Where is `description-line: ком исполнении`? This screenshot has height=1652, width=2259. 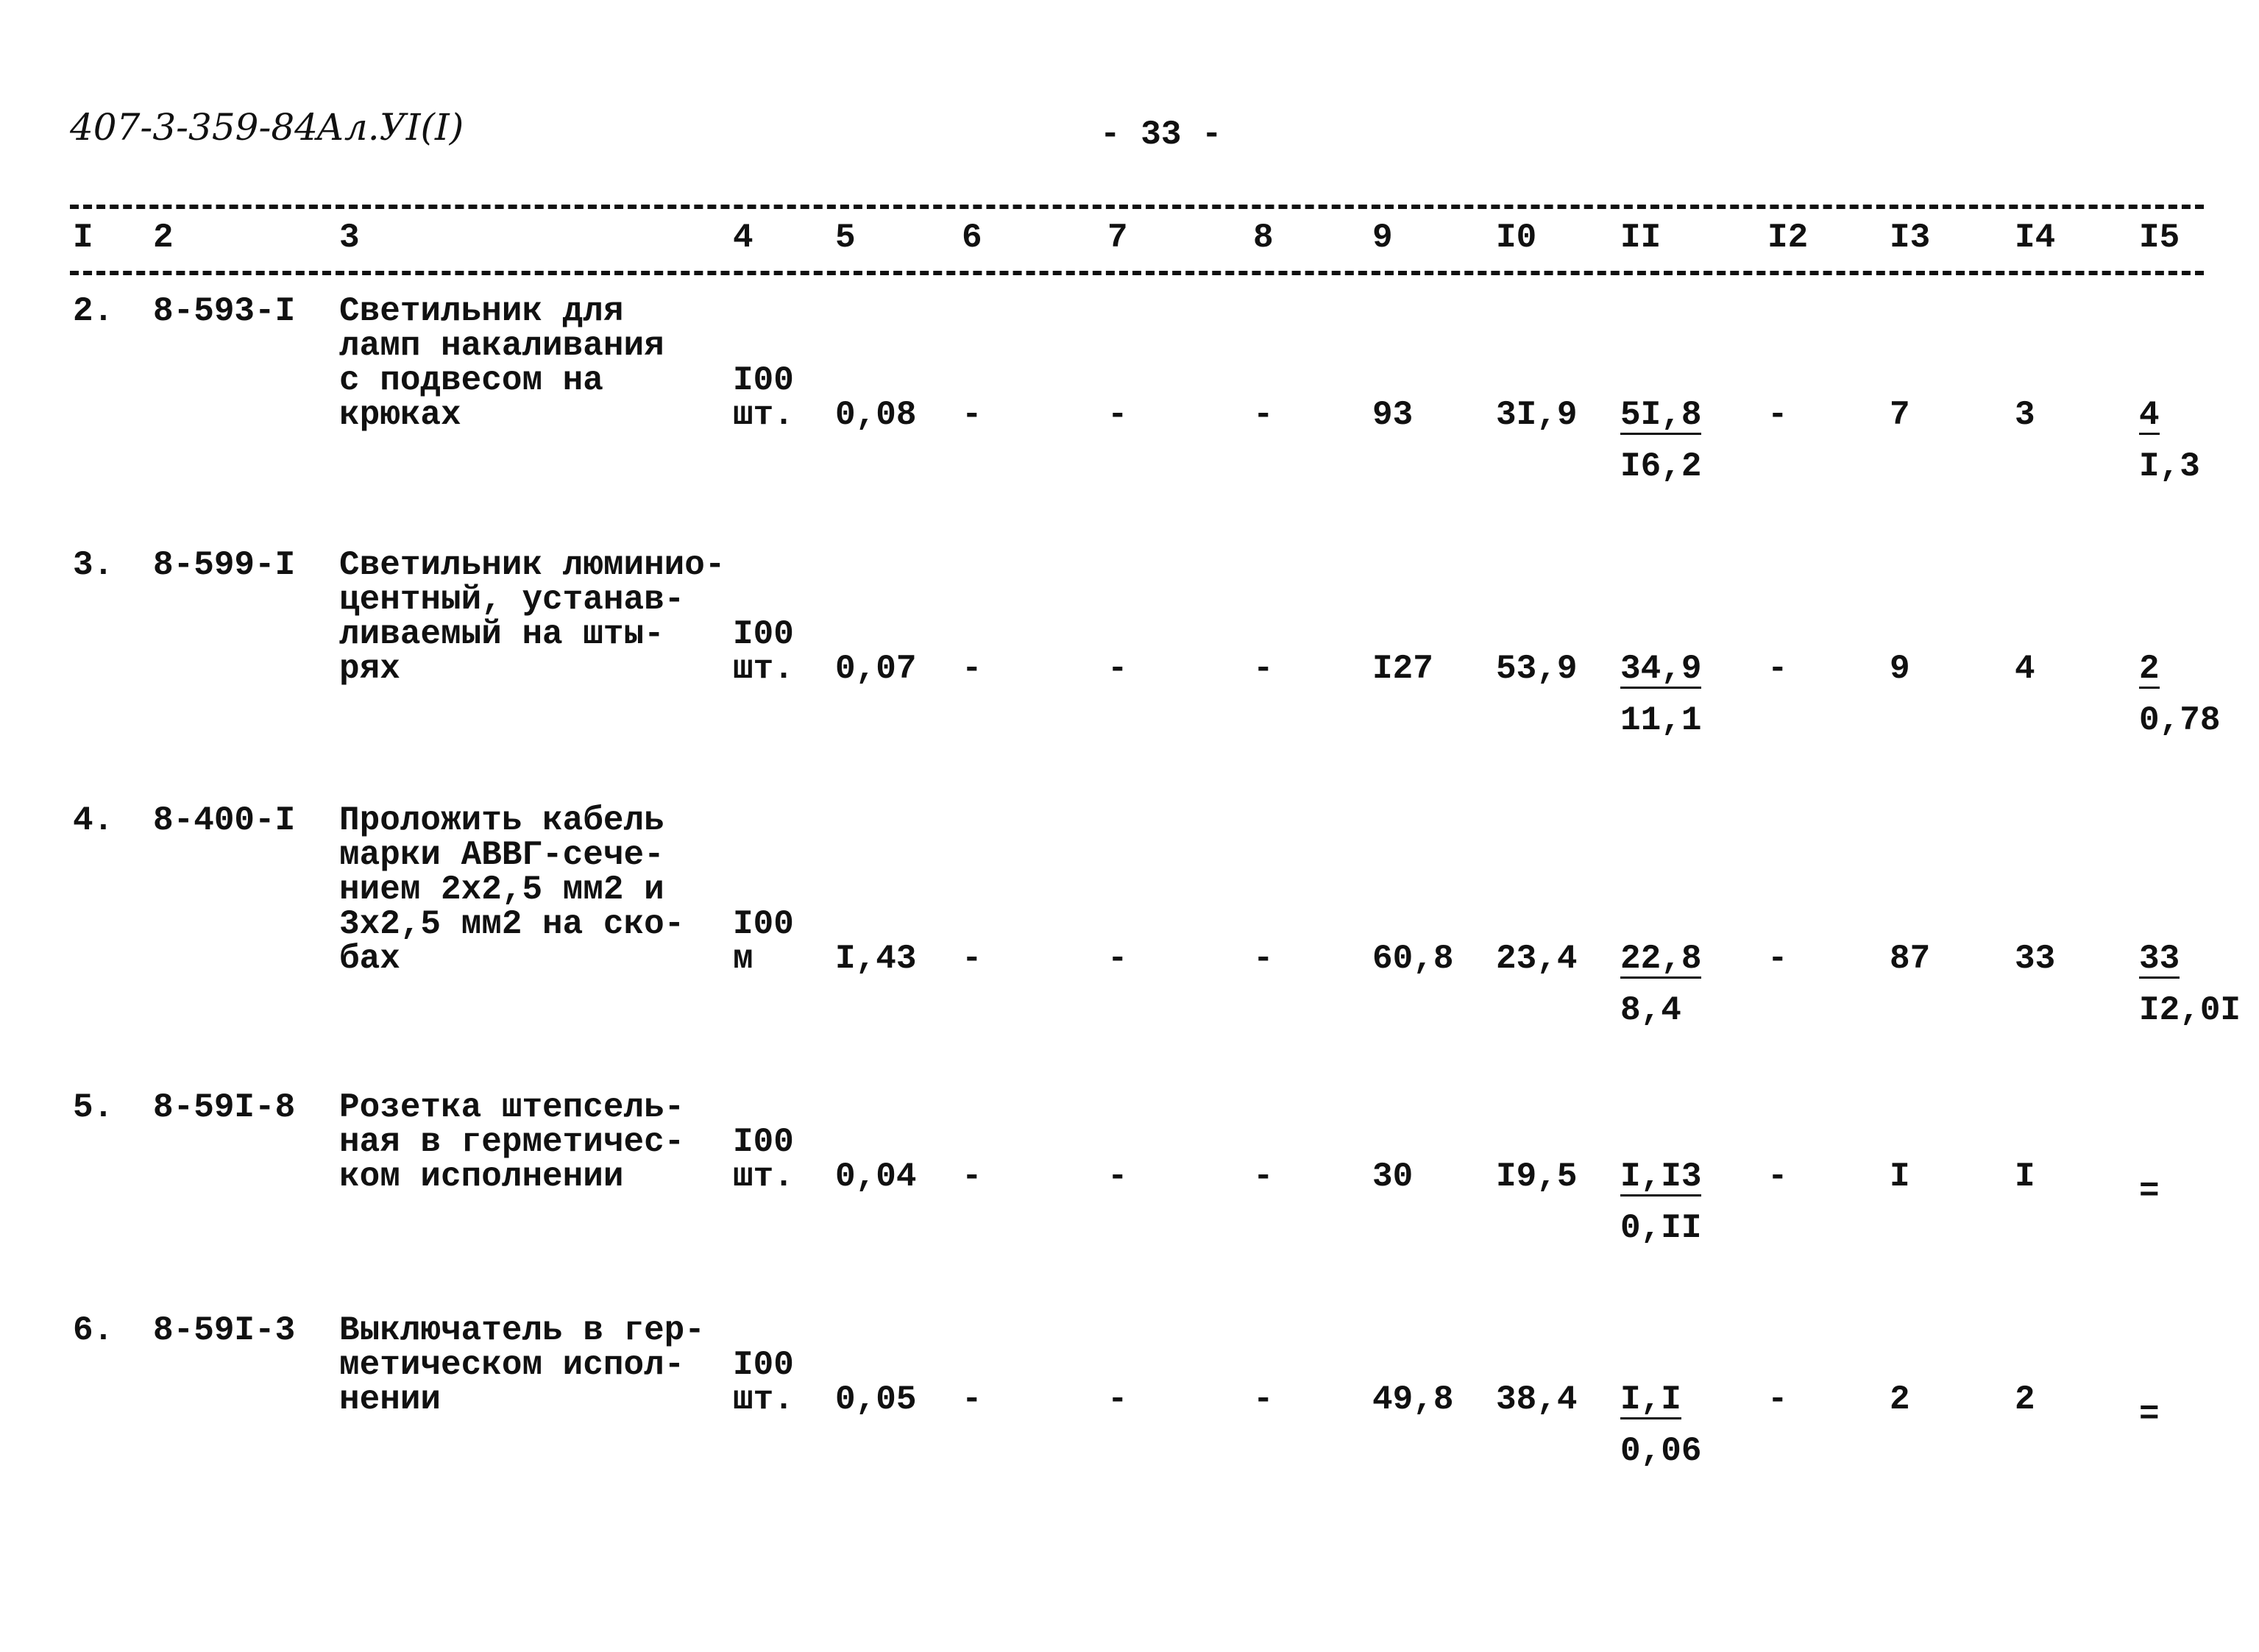 description-line: ком исполнении is located at coordinates (481, 1177).